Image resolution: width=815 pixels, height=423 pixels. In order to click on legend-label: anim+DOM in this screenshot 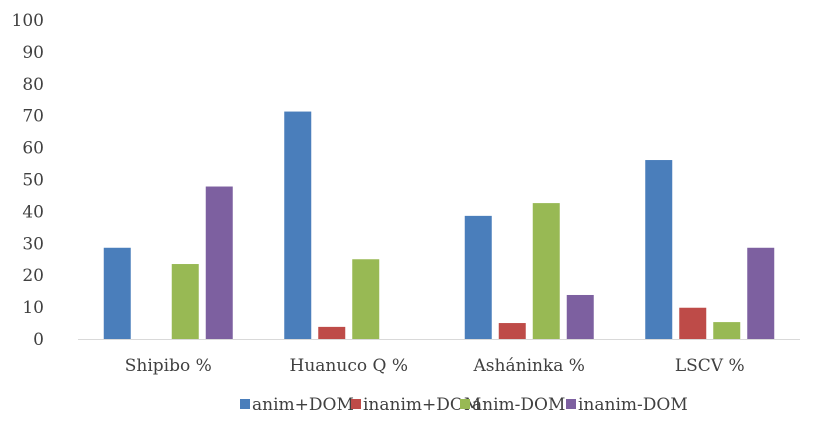, I will do `click(303, 405)`.